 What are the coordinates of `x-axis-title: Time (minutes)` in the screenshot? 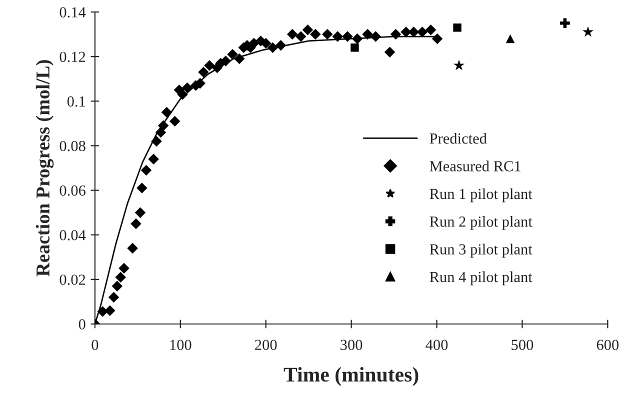 It's located at (351, 376).